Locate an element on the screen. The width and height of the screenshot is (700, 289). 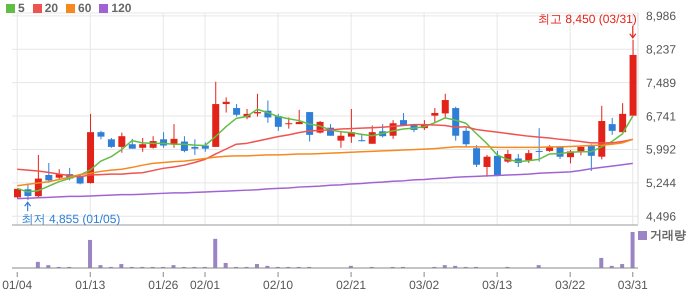
x-tick-label: 01/04 is located at coordinates (17, 283).